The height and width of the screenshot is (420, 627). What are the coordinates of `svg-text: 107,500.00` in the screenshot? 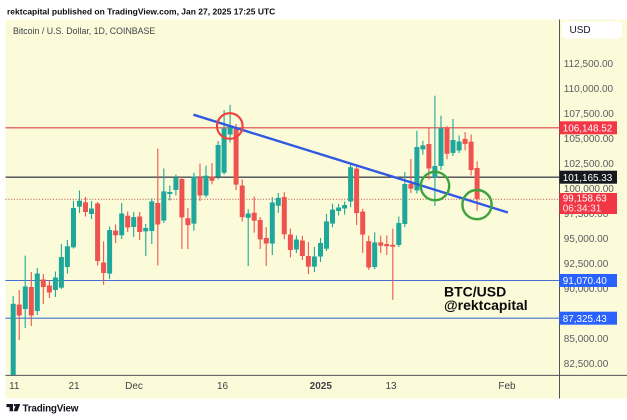 It's located at (589, 114).